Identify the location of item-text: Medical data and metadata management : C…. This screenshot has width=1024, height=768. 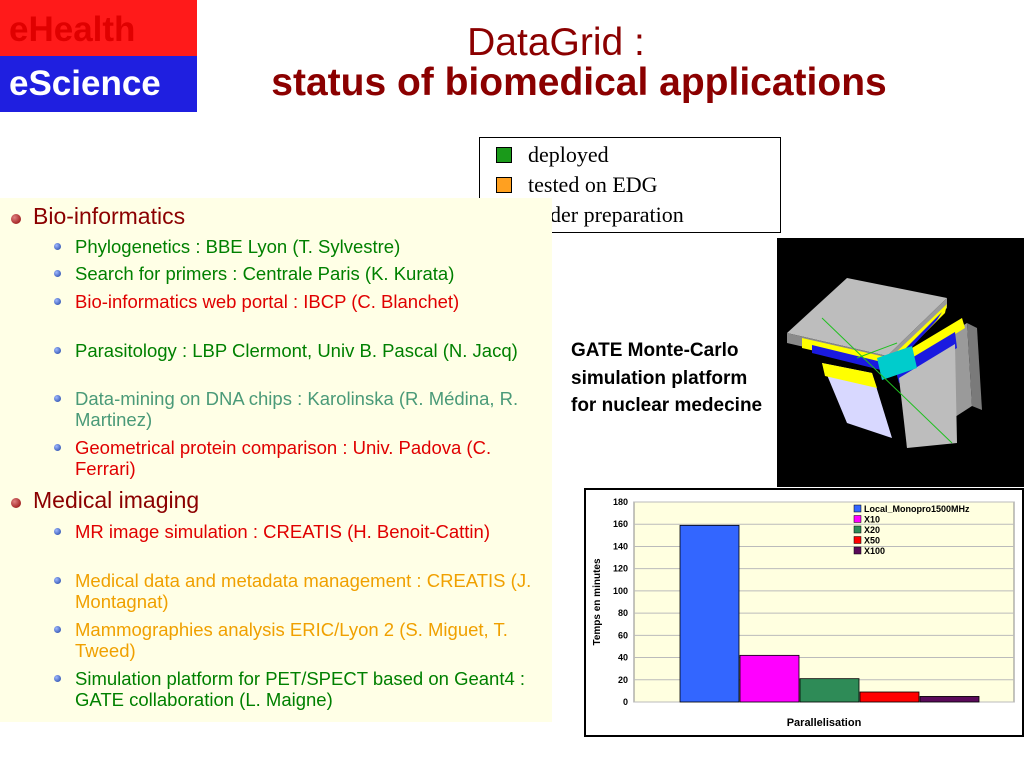
(303, 591).